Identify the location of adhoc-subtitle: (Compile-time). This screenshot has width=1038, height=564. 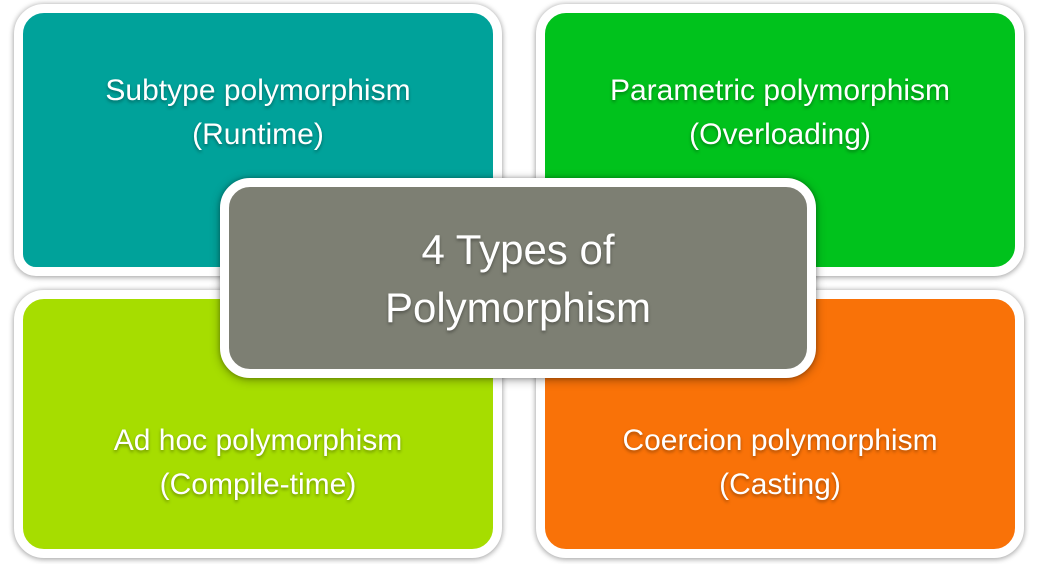
(258, 484).